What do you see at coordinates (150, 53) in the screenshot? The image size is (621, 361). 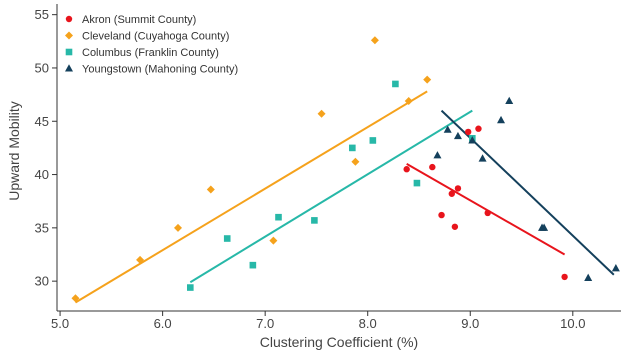 I see `legend-label: Columbus (Franklin County)` at bounding box center [150, 53].